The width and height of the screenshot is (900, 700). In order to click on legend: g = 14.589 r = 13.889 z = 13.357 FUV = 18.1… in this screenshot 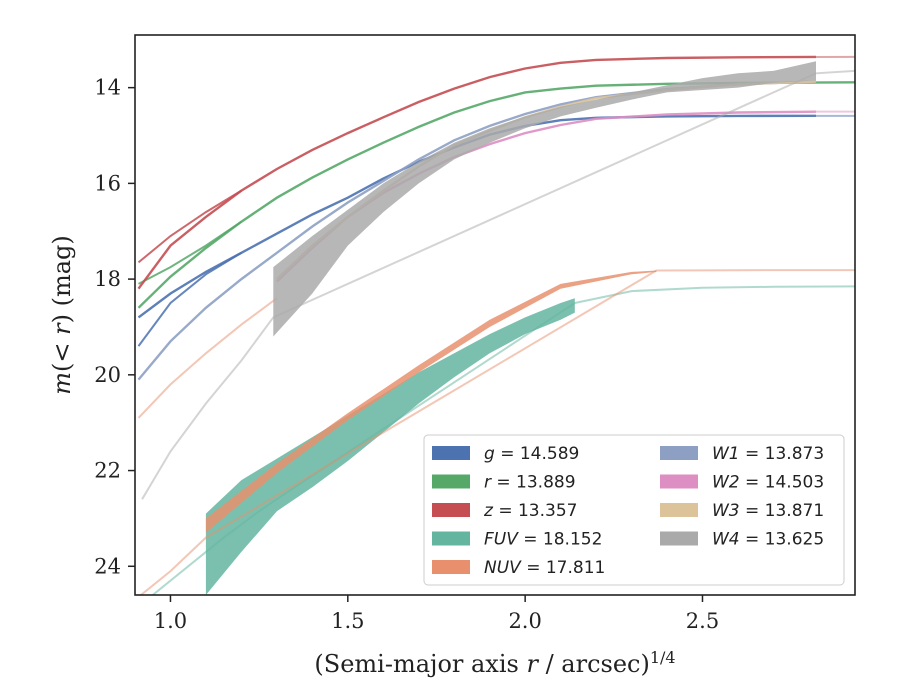, I will do `click(634, 510)`.